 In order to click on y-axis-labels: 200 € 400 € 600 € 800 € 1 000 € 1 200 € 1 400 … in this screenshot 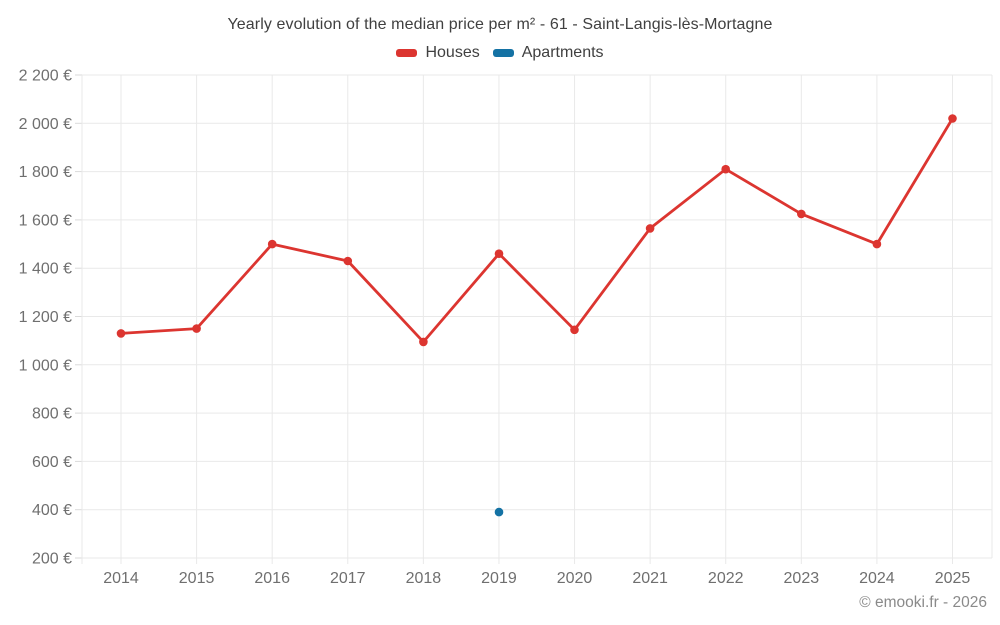, I will do `click(45, 318)`.